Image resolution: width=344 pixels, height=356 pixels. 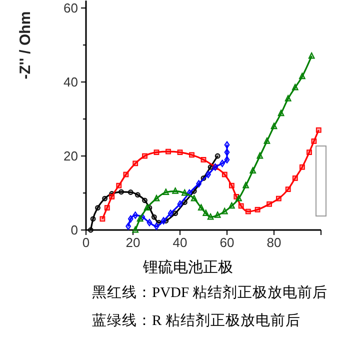 What do you see at coordinates (210, 292) in the screenshot?
I see `text: 黑红线：PVDF 粘结剂正极放电前后` at bounding box center [210, 292].